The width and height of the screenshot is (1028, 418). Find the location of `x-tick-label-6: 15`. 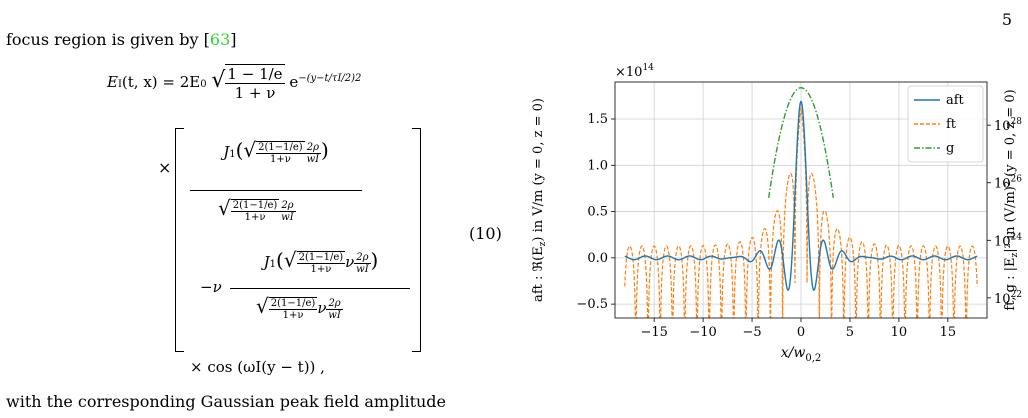

x-tick-label-6: 15 is located at coordinates (948, 332).